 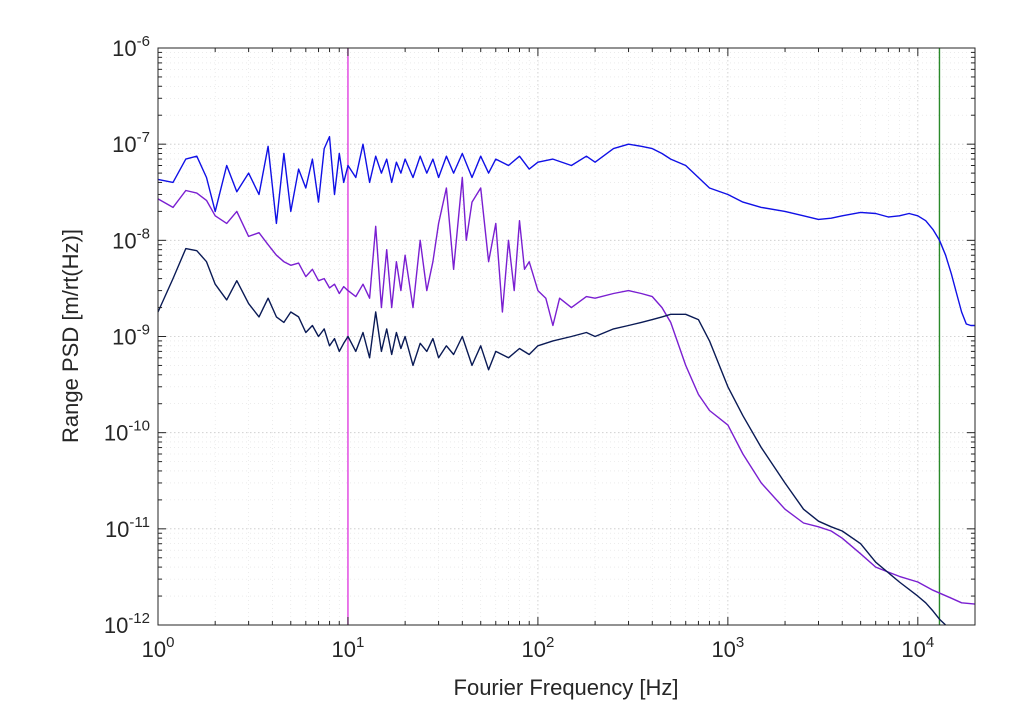 I want to click on y-tick-labels: 10⁻¹² 10⁻¹¹ 10⁻¹⁰ 10⁻⁹ 10⁻⁸ 10⁻⁷ 10⁻⁶, so click(x=127, y=335).